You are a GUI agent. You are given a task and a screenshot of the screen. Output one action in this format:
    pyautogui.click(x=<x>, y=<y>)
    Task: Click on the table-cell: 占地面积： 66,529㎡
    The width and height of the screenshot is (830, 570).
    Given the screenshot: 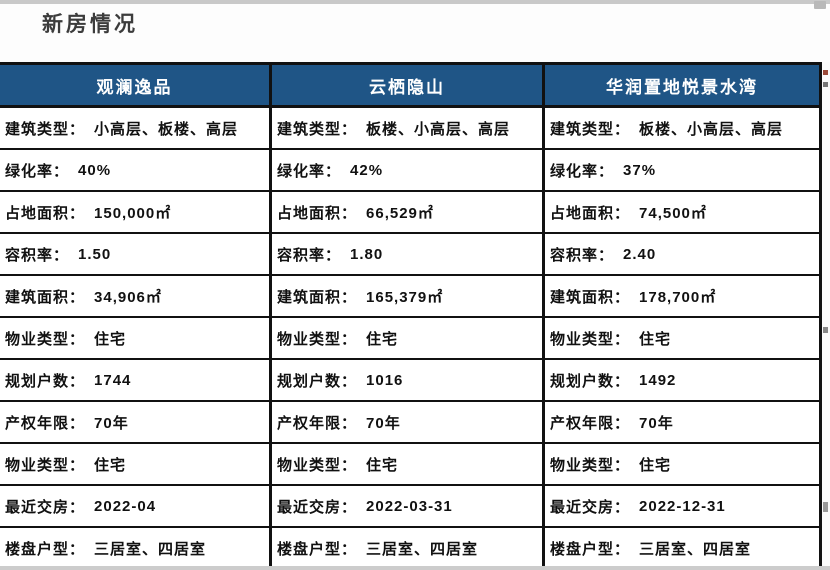 What is the action you would take?
    pyautogui.click(x=408, y=212)
    